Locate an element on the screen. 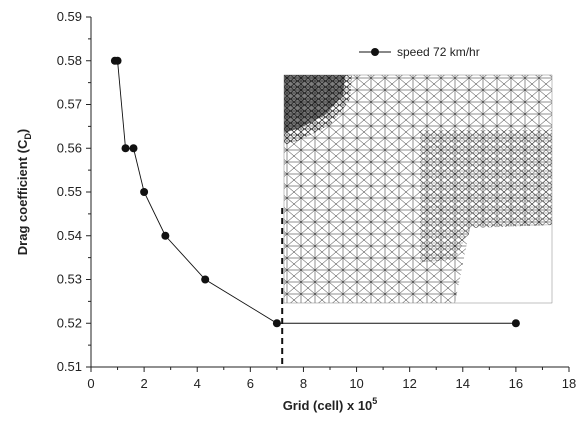  y-axis-title-end: ) is located at coordinates (22, 131).